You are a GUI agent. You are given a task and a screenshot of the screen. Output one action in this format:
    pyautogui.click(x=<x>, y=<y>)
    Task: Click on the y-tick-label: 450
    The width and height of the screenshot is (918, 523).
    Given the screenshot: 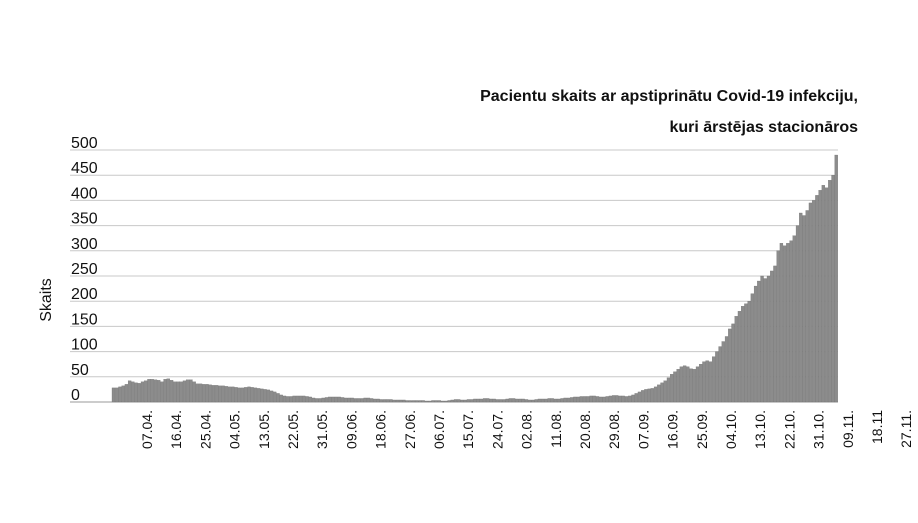 What is the action you would take?
    pyautogui.click(x=84, y=168)
    